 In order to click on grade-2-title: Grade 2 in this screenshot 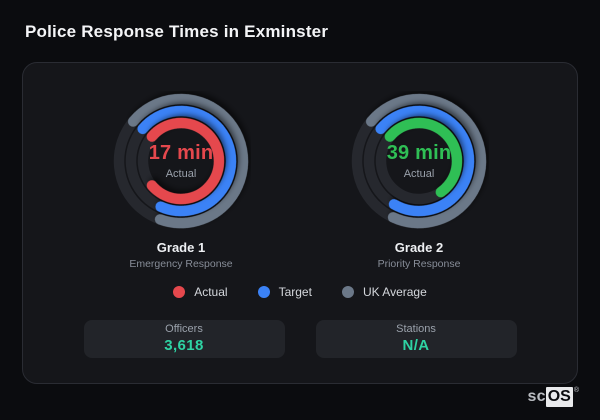, I will do `click(419, 247)`.